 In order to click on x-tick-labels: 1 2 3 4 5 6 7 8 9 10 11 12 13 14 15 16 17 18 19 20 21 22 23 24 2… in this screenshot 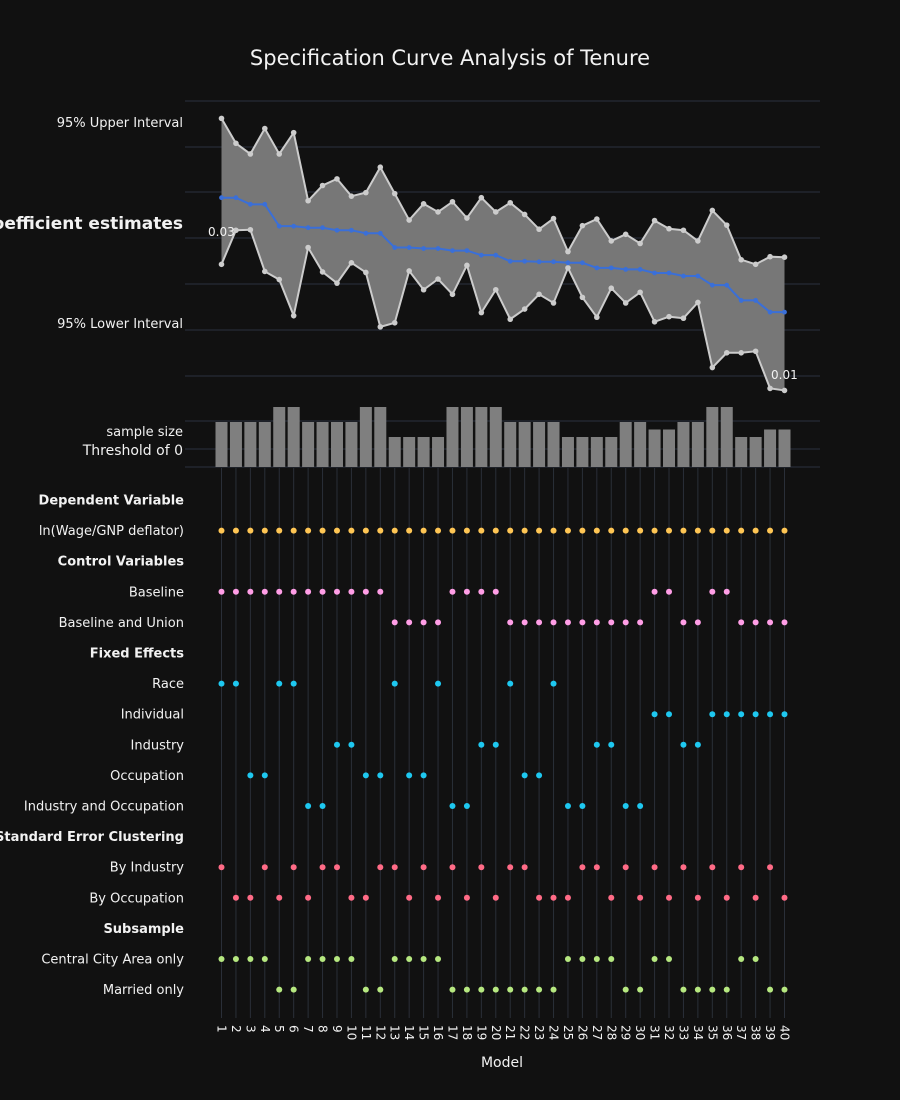, I will do `click(503, 1032)`.